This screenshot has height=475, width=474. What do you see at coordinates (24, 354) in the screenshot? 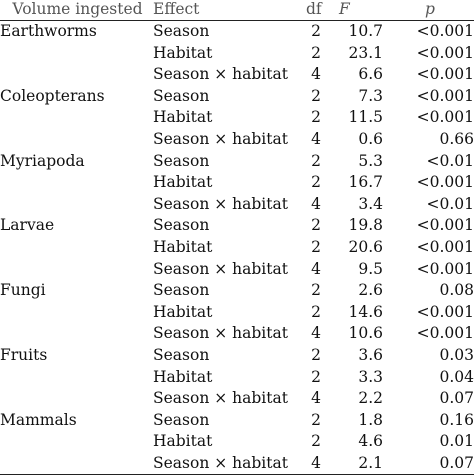
I see `row-group-label: Fruits` at bounding box center [24, 354].